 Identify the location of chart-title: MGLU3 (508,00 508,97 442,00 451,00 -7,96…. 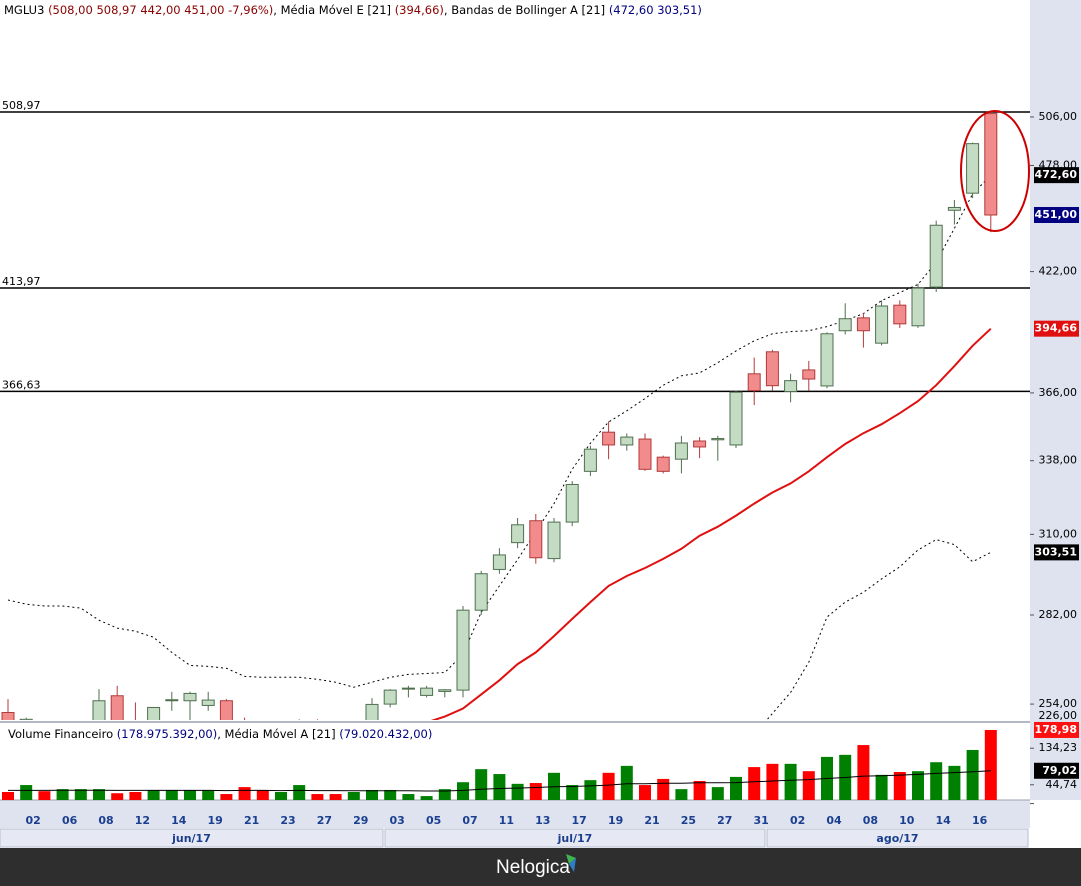
(353, 10).